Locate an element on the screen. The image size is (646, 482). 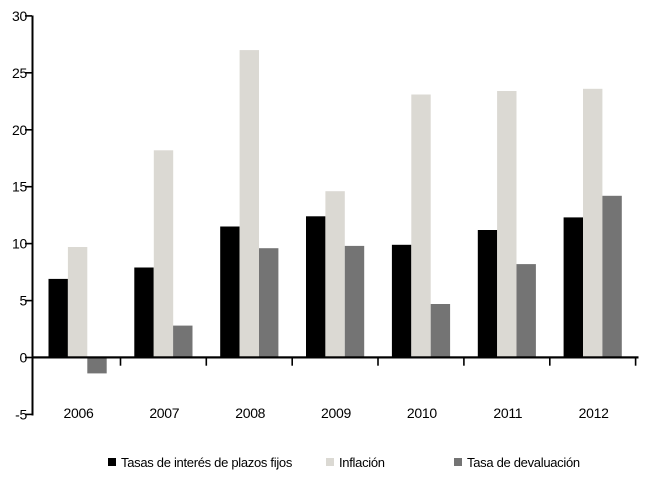
y-axis-tick-label: -5 is located at coordinates (21, 414).